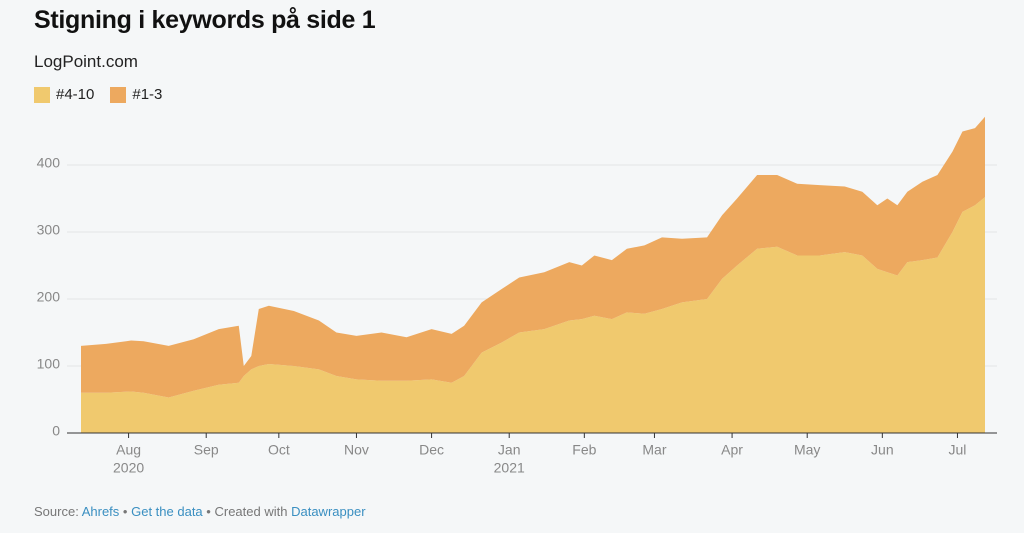 Image resolution: width=1024 pixels, height=533 pixels. I want to click on y-tick-label: 200, so click(49, 297).